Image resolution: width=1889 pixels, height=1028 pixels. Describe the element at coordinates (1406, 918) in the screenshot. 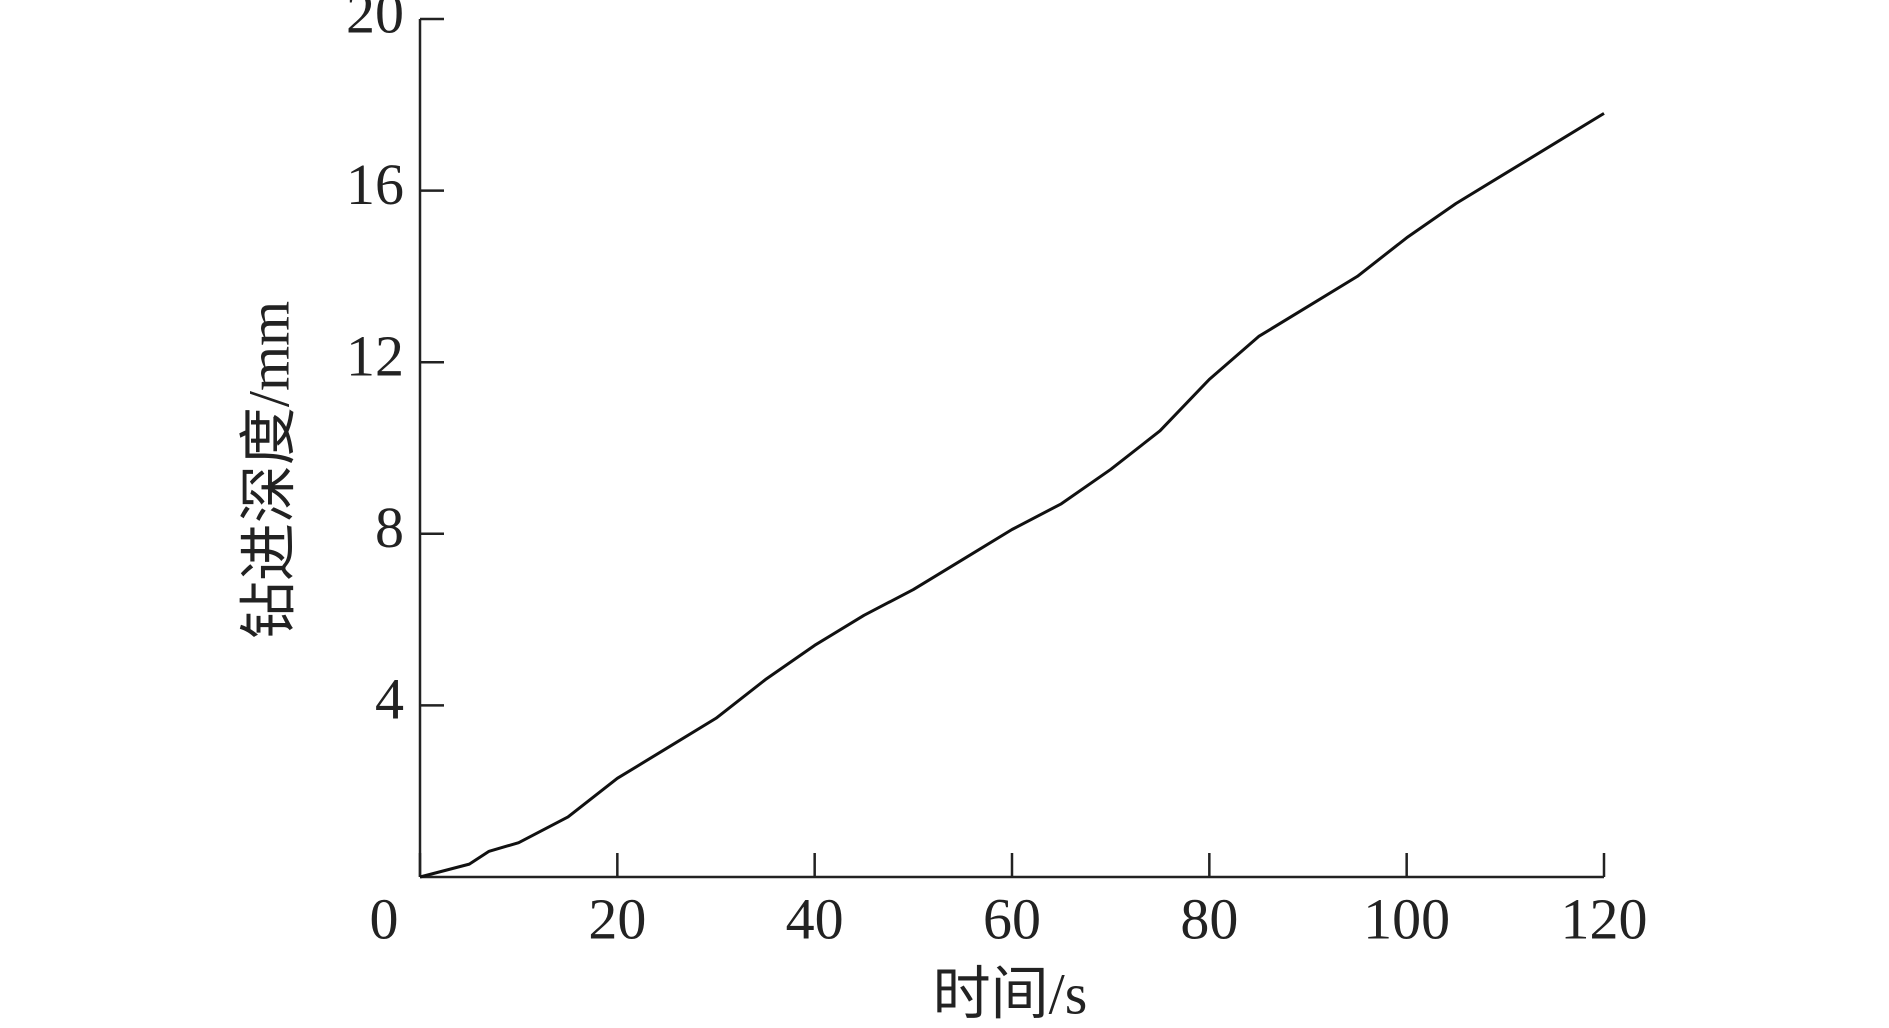

I see `x-tick-label: 100` at that location.